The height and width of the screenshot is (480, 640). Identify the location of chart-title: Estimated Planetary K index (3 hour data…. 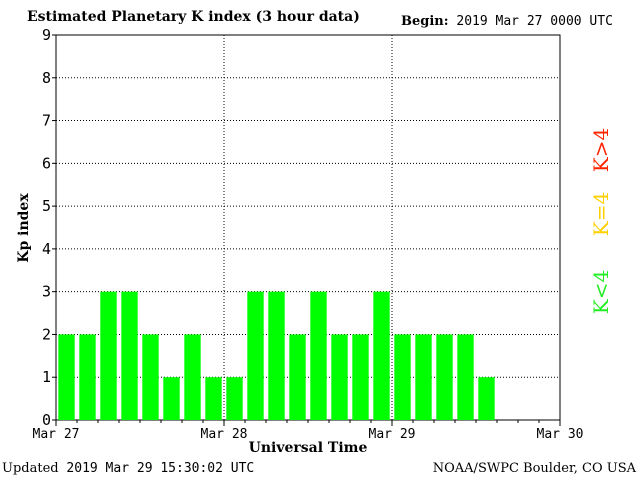
(193, 17).